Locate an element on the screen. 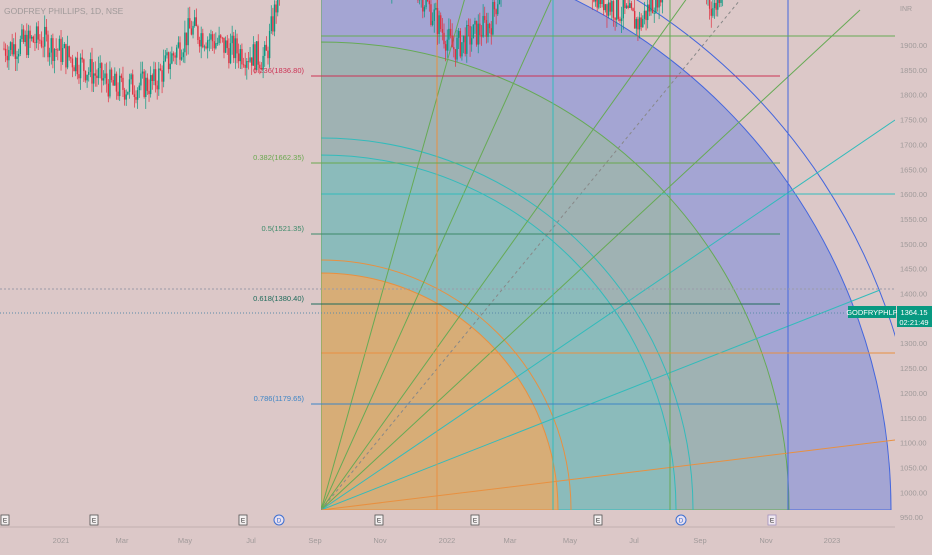  price-axis-label: 1200.00 is located at coordinates (913, 393).